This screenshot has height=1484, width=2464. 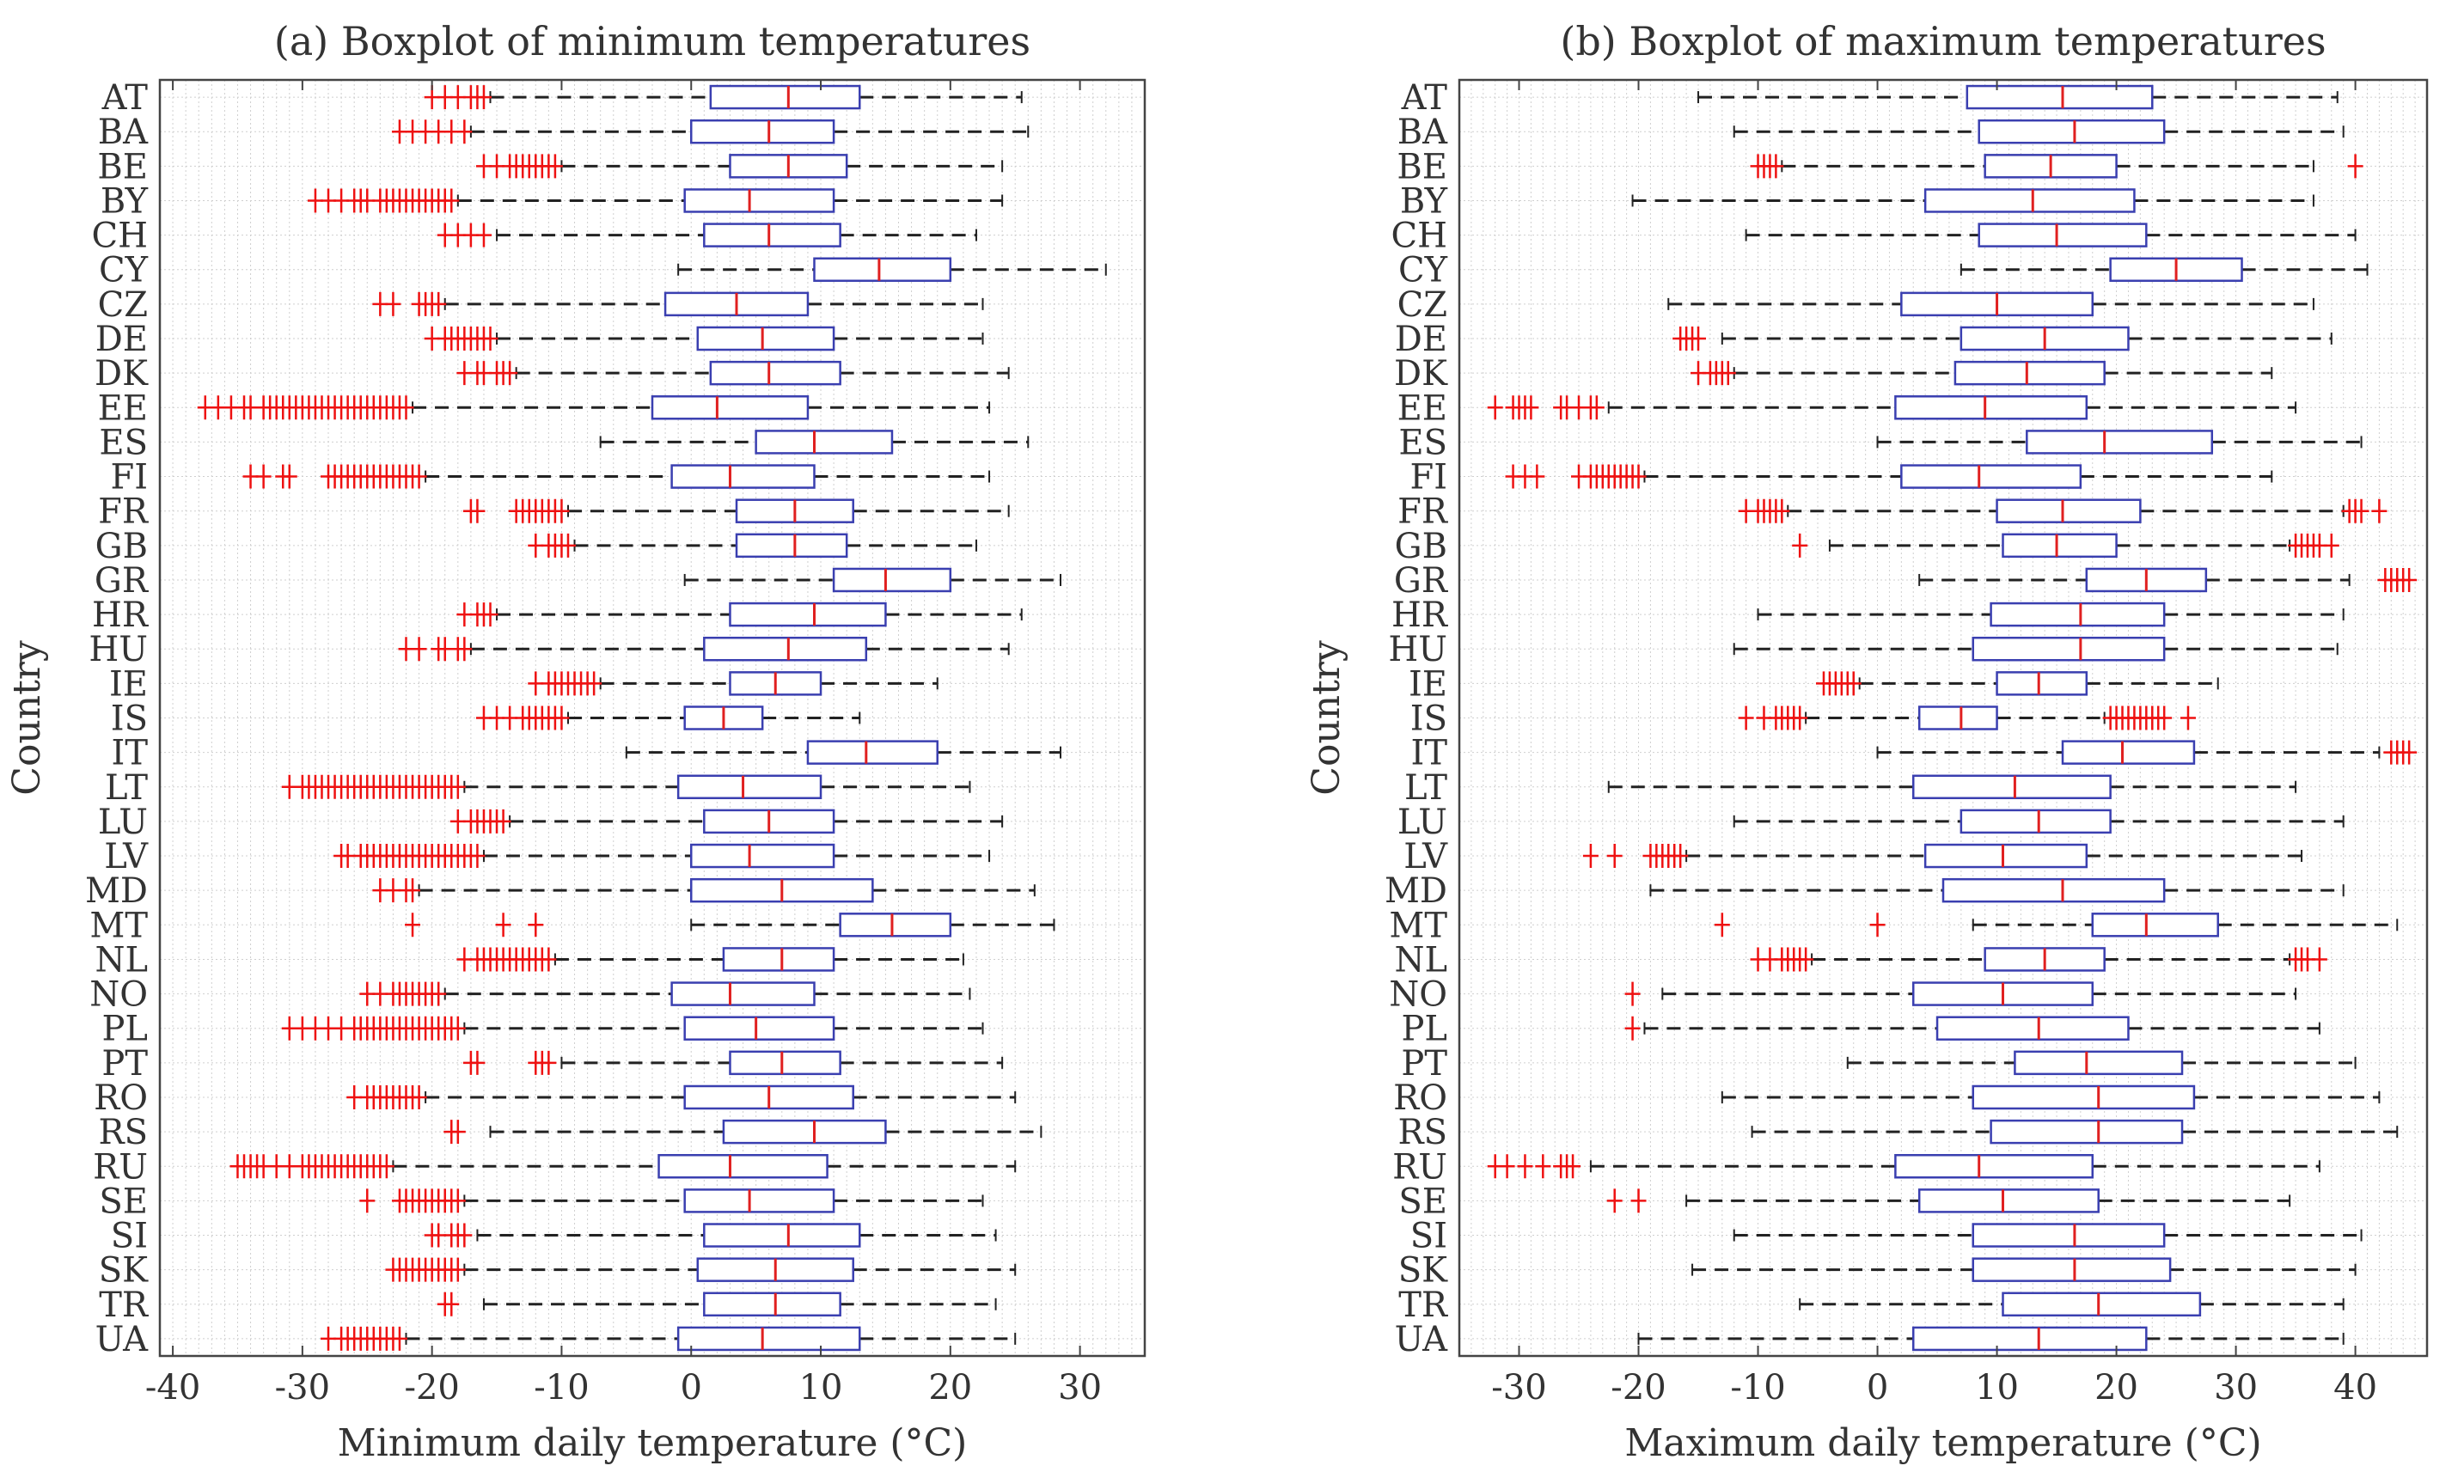 I want to click on box-pt, so click(x=2101, y=1063).